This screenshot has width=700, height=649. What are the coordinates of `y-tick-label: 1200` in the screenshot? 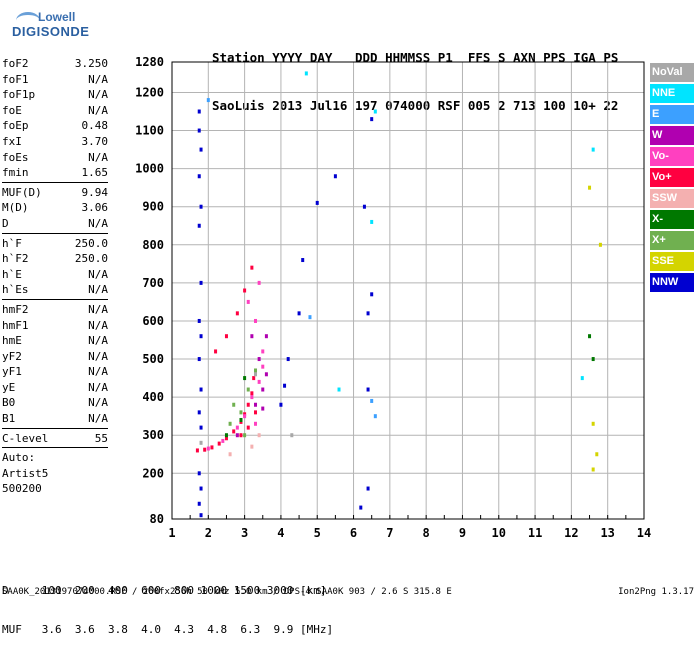 It's located at (149, 92).